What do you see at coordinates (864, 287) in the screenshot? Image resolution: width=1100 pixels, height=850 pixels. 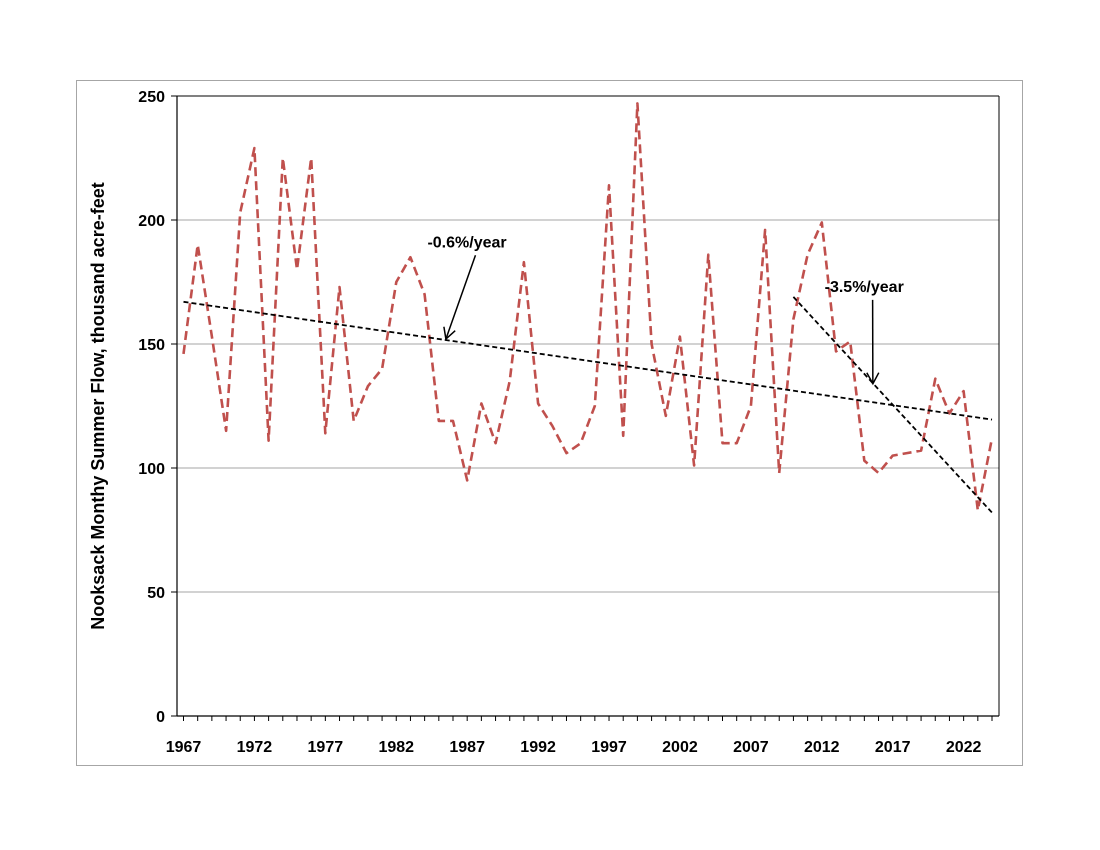 I see `trend-annotation-label: -3.5%/year` at bounding box center [864, 287].